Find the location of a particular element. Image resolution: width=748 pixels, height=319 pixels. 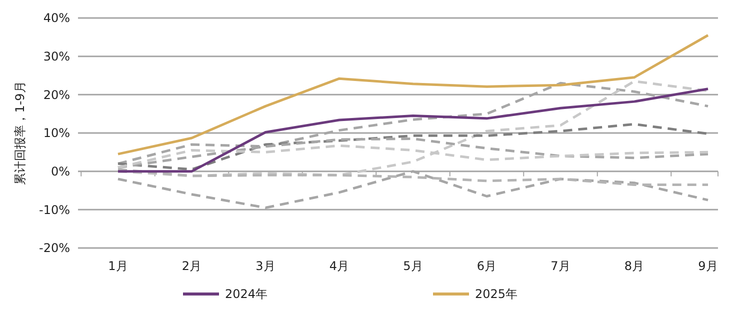

x-tick-label: 2月 is located at coordinates (192, 266).